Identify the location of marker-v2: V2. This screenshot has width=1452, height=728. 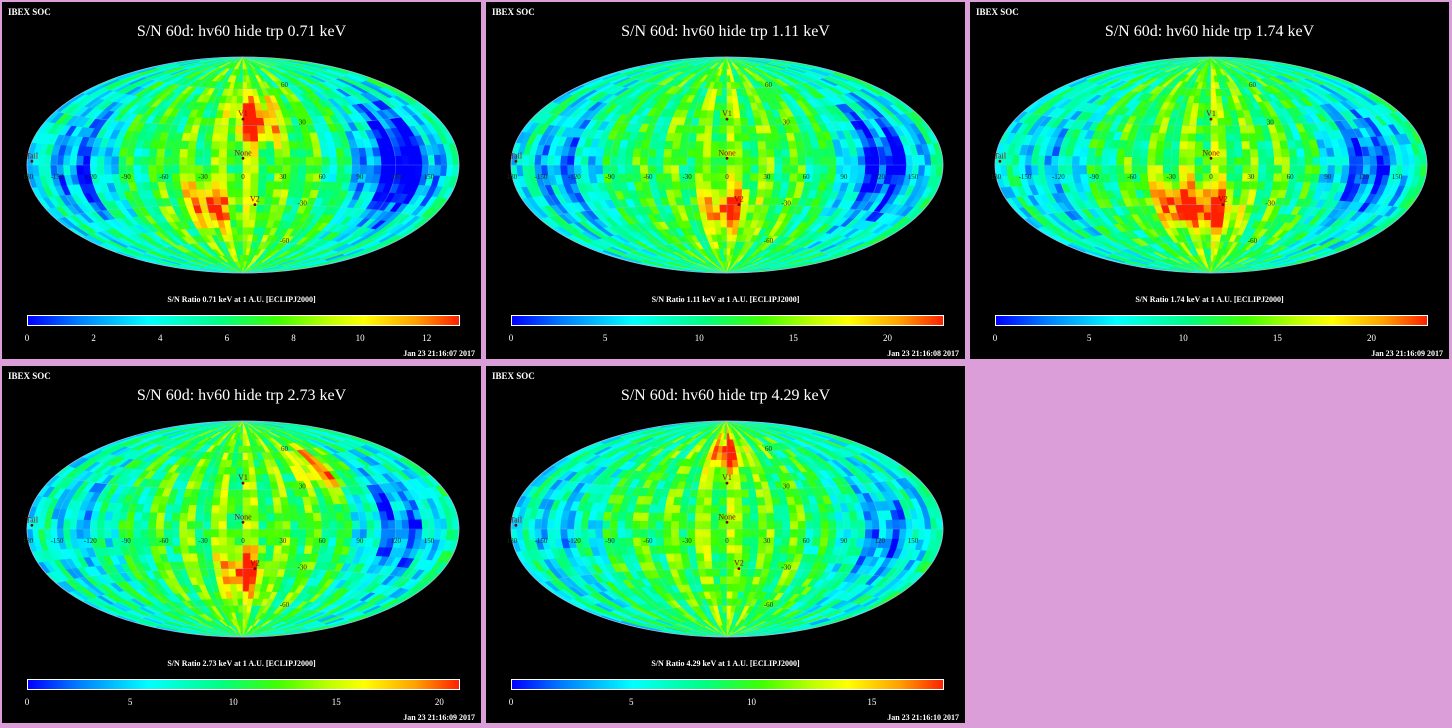
(255, 201).